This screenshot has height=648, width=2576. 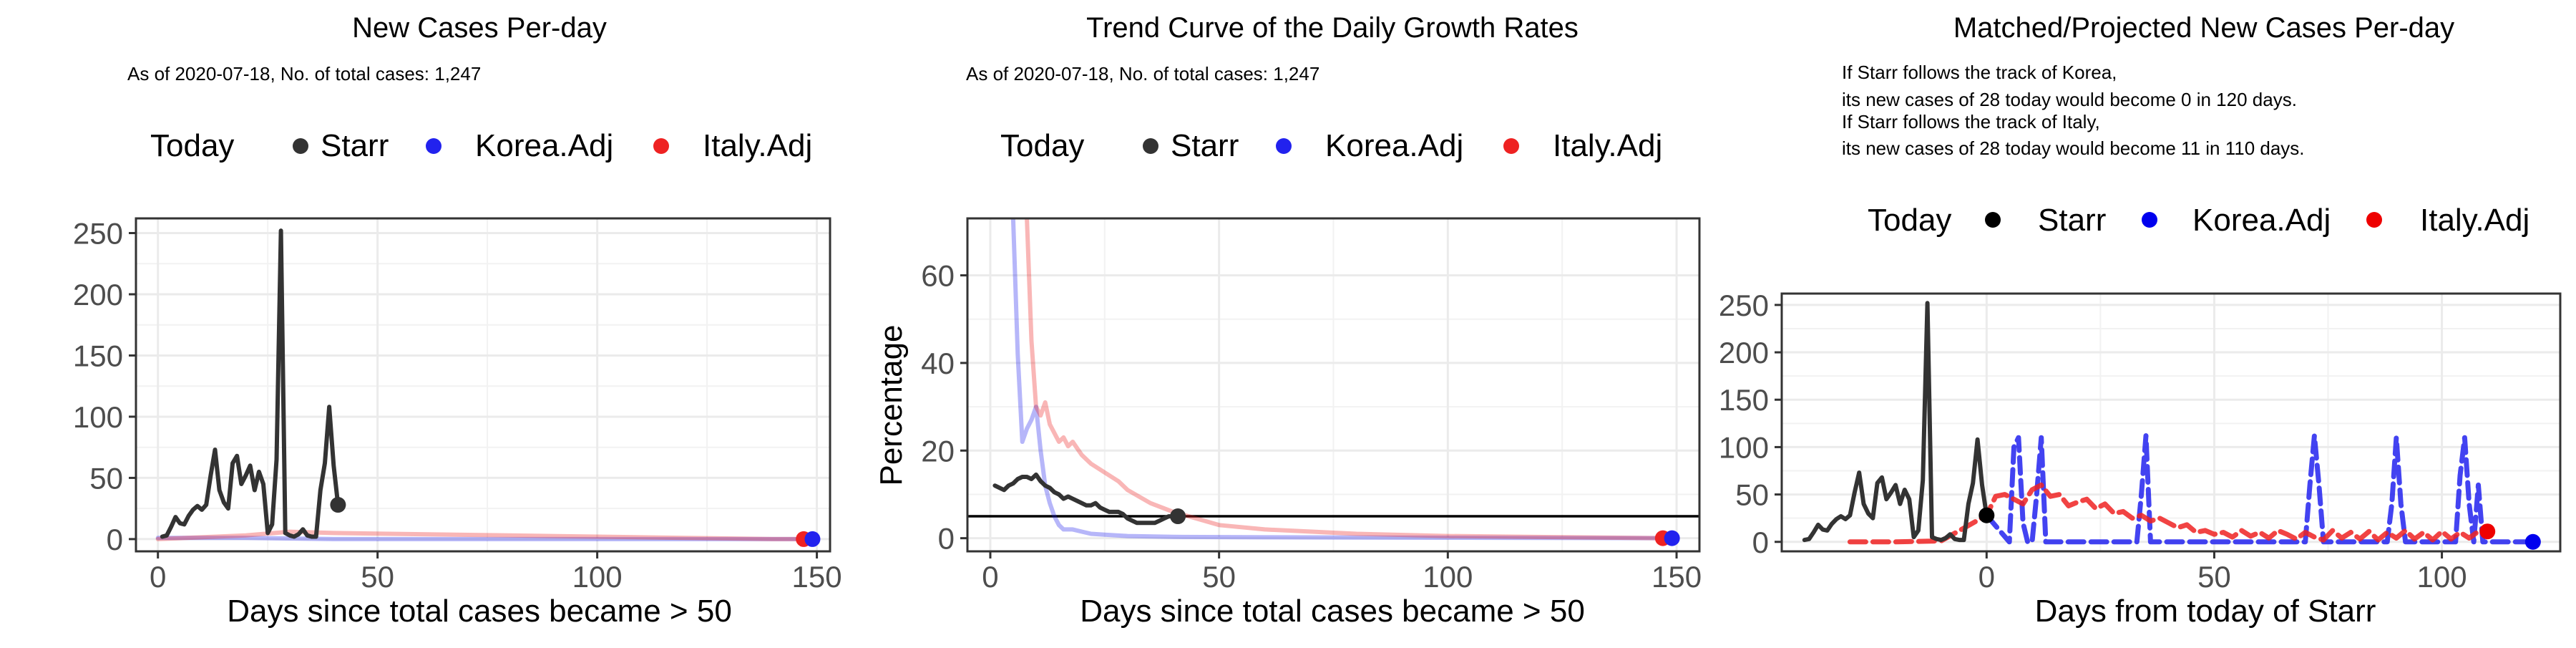 I want to click on y-axis-title: Percentage, so click(x=891, y=404).